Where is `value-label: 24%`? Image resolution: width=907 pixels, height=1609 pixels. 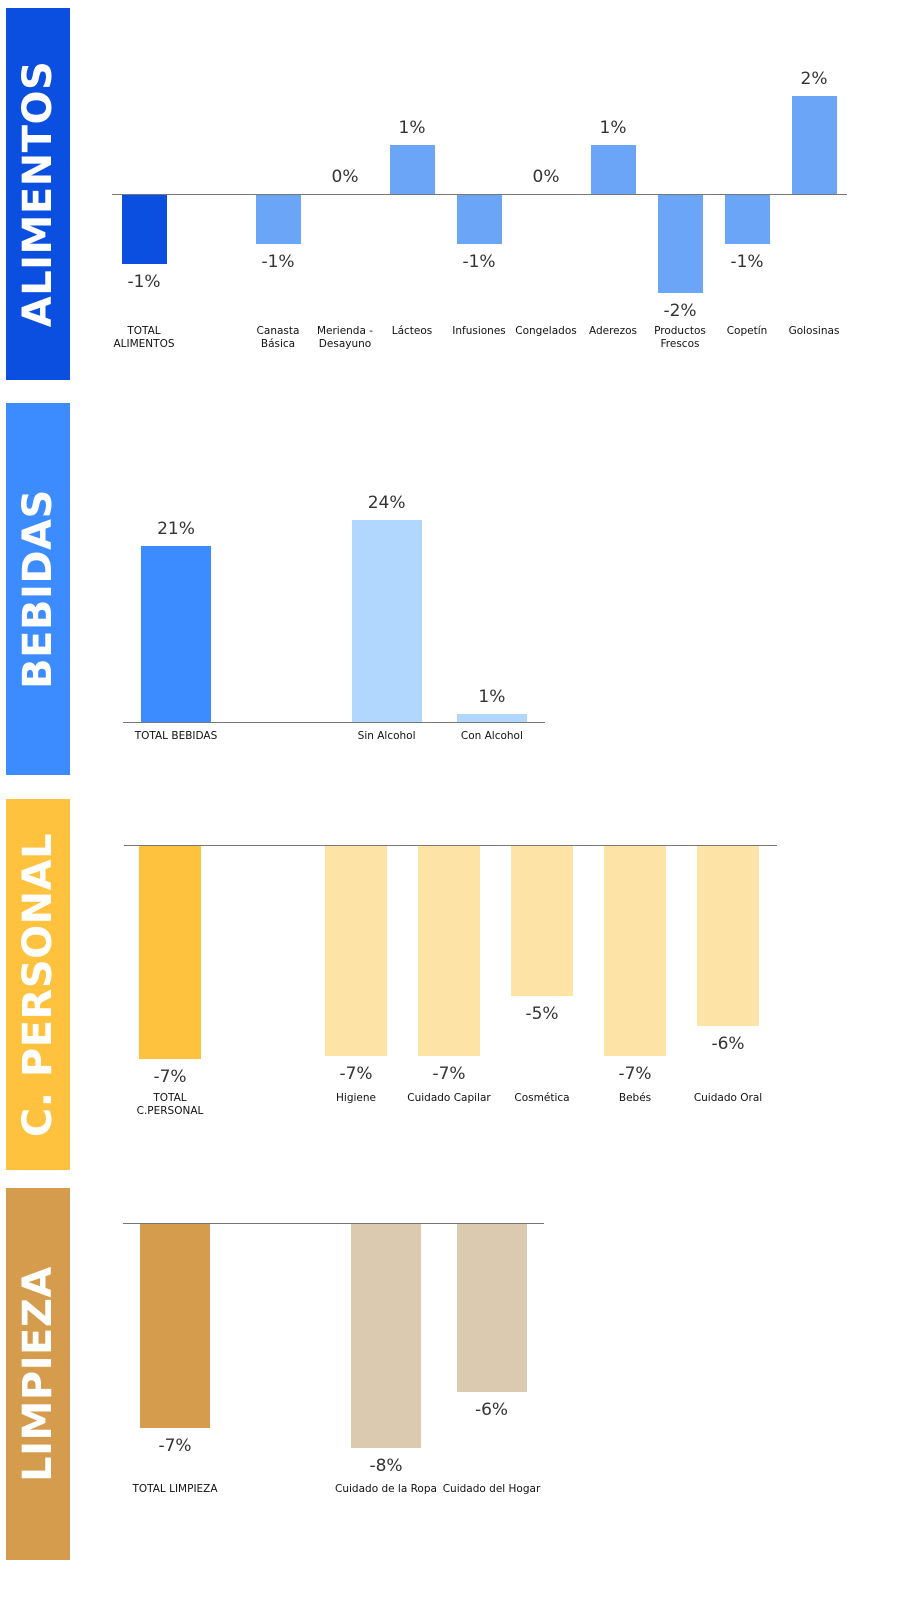 value-label: 24% is located at coordinates (386, 503).